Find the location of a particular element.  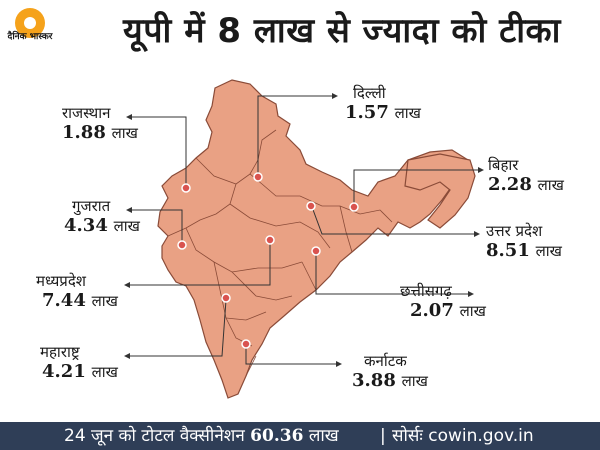

footer-source: सोर्सः cowin.gov.in is located at coordinates (463, 436).